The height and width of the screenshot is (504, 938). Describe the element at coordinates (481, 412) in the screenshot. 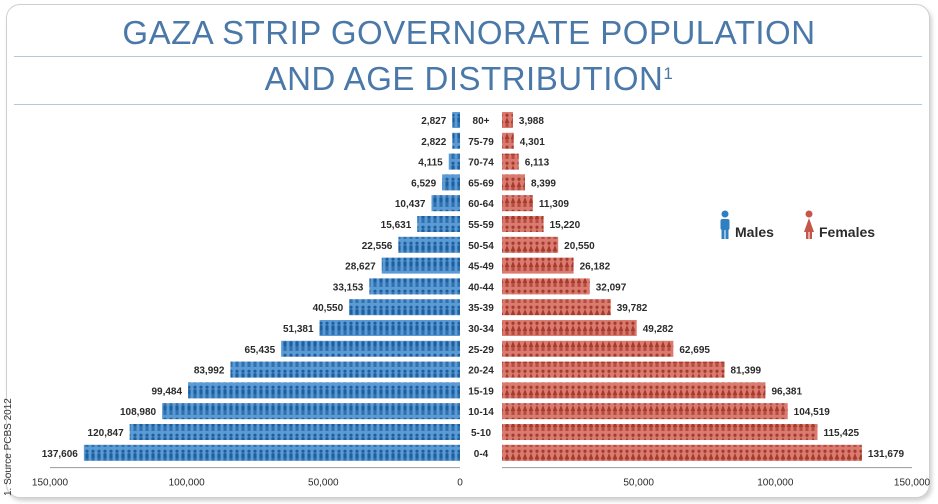

I see `age-group-label-10-14: 10-14` at that location.